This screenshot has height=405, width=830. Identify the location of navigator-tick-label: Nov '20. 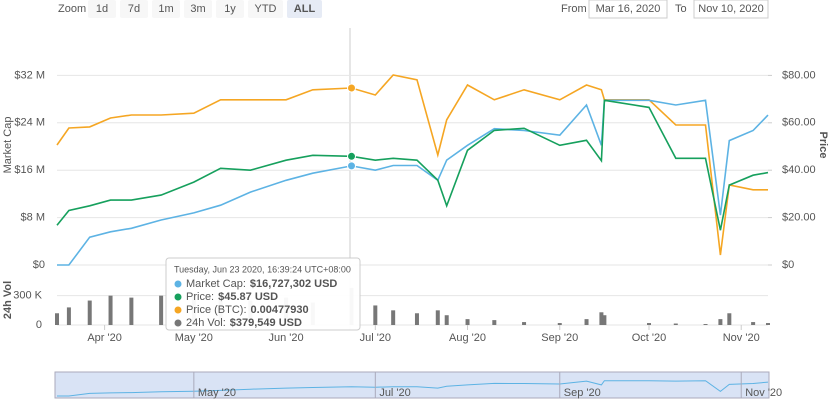
(763, 393).